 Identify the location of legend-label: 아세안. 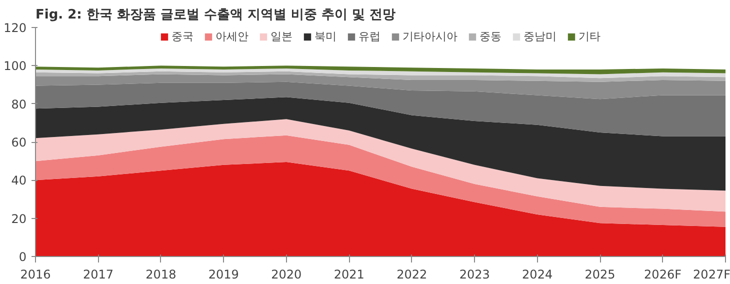
(232, 36).